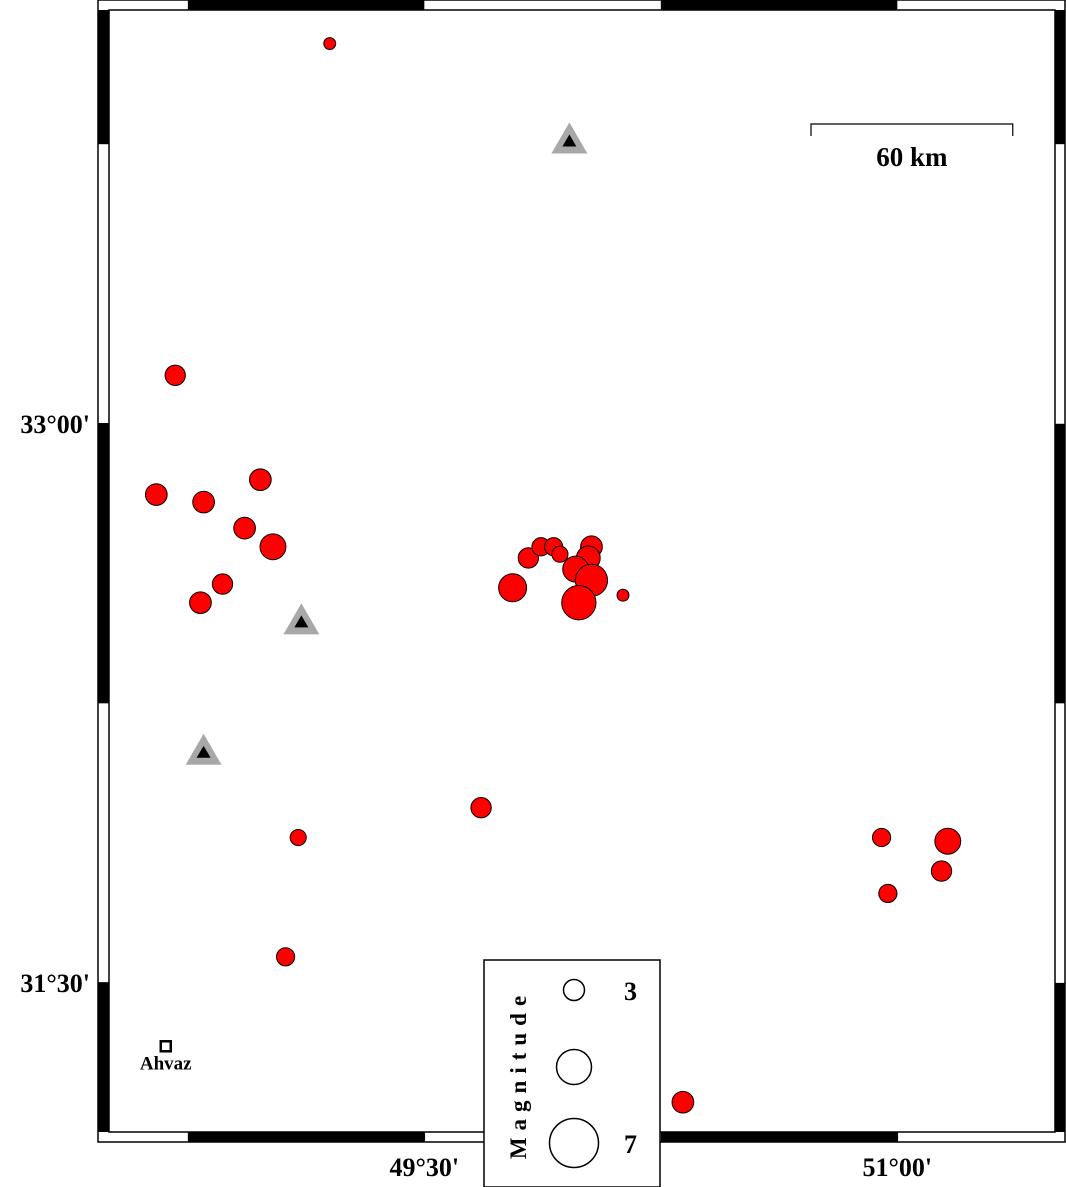 Image resolution: width=1066 pixels, height=1187 pixels. I want to click on city-marker, so click(166, 1046).